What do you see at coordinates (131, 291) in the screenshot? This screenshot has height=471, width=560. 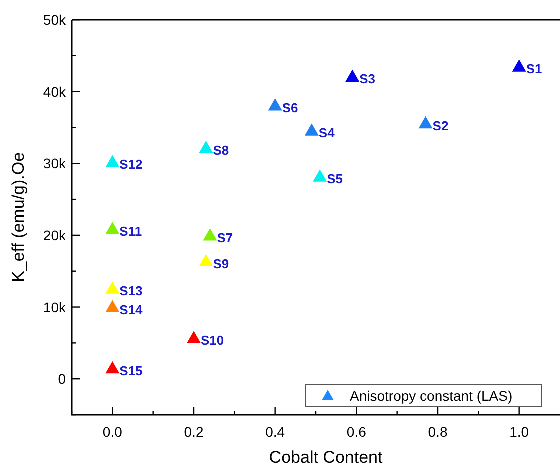 I see `annotation: S13` at bounding box center [131, 291].